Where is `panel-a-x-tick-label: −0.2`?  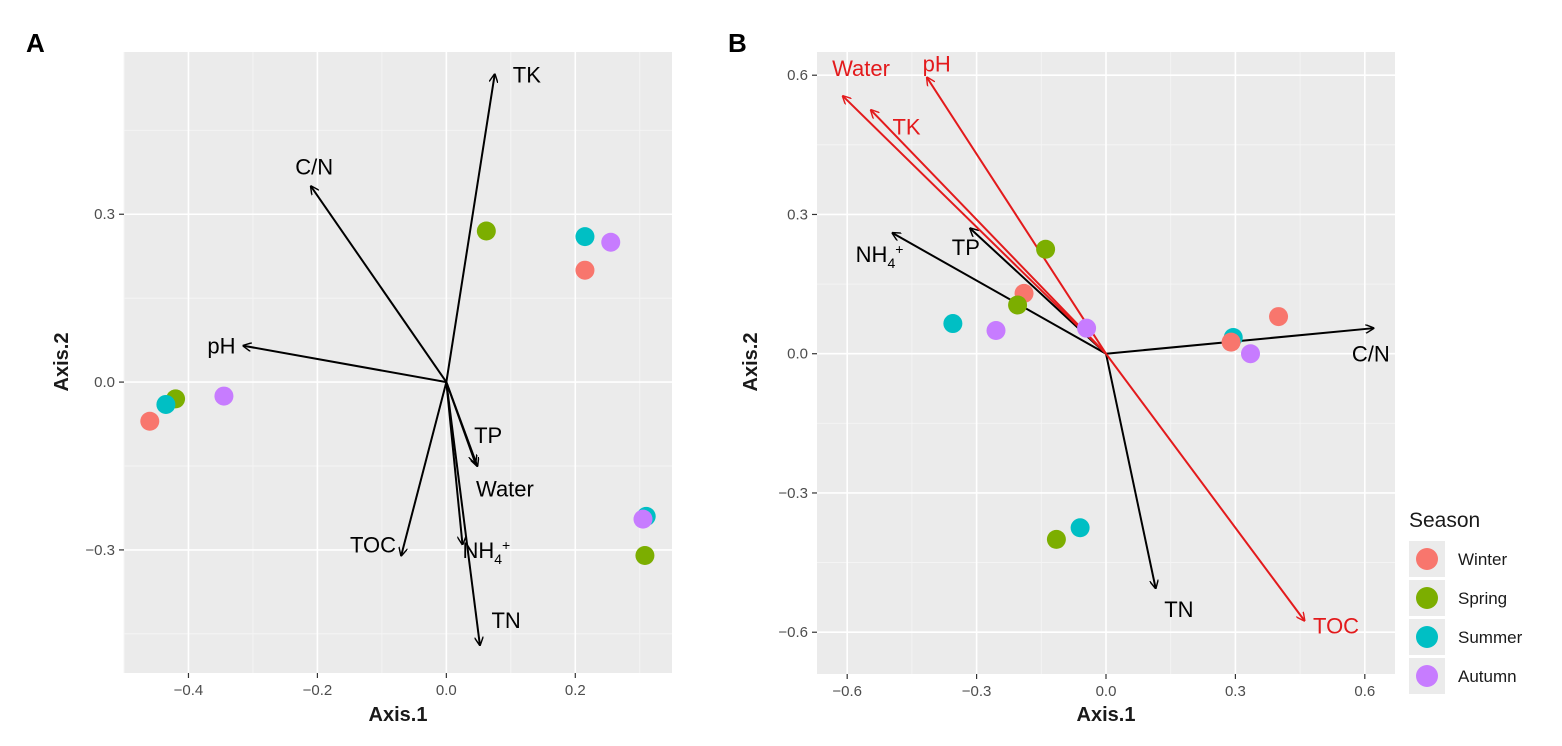
panel-a-x-tick-label: −0.2 is located at coordinates (318, 690).